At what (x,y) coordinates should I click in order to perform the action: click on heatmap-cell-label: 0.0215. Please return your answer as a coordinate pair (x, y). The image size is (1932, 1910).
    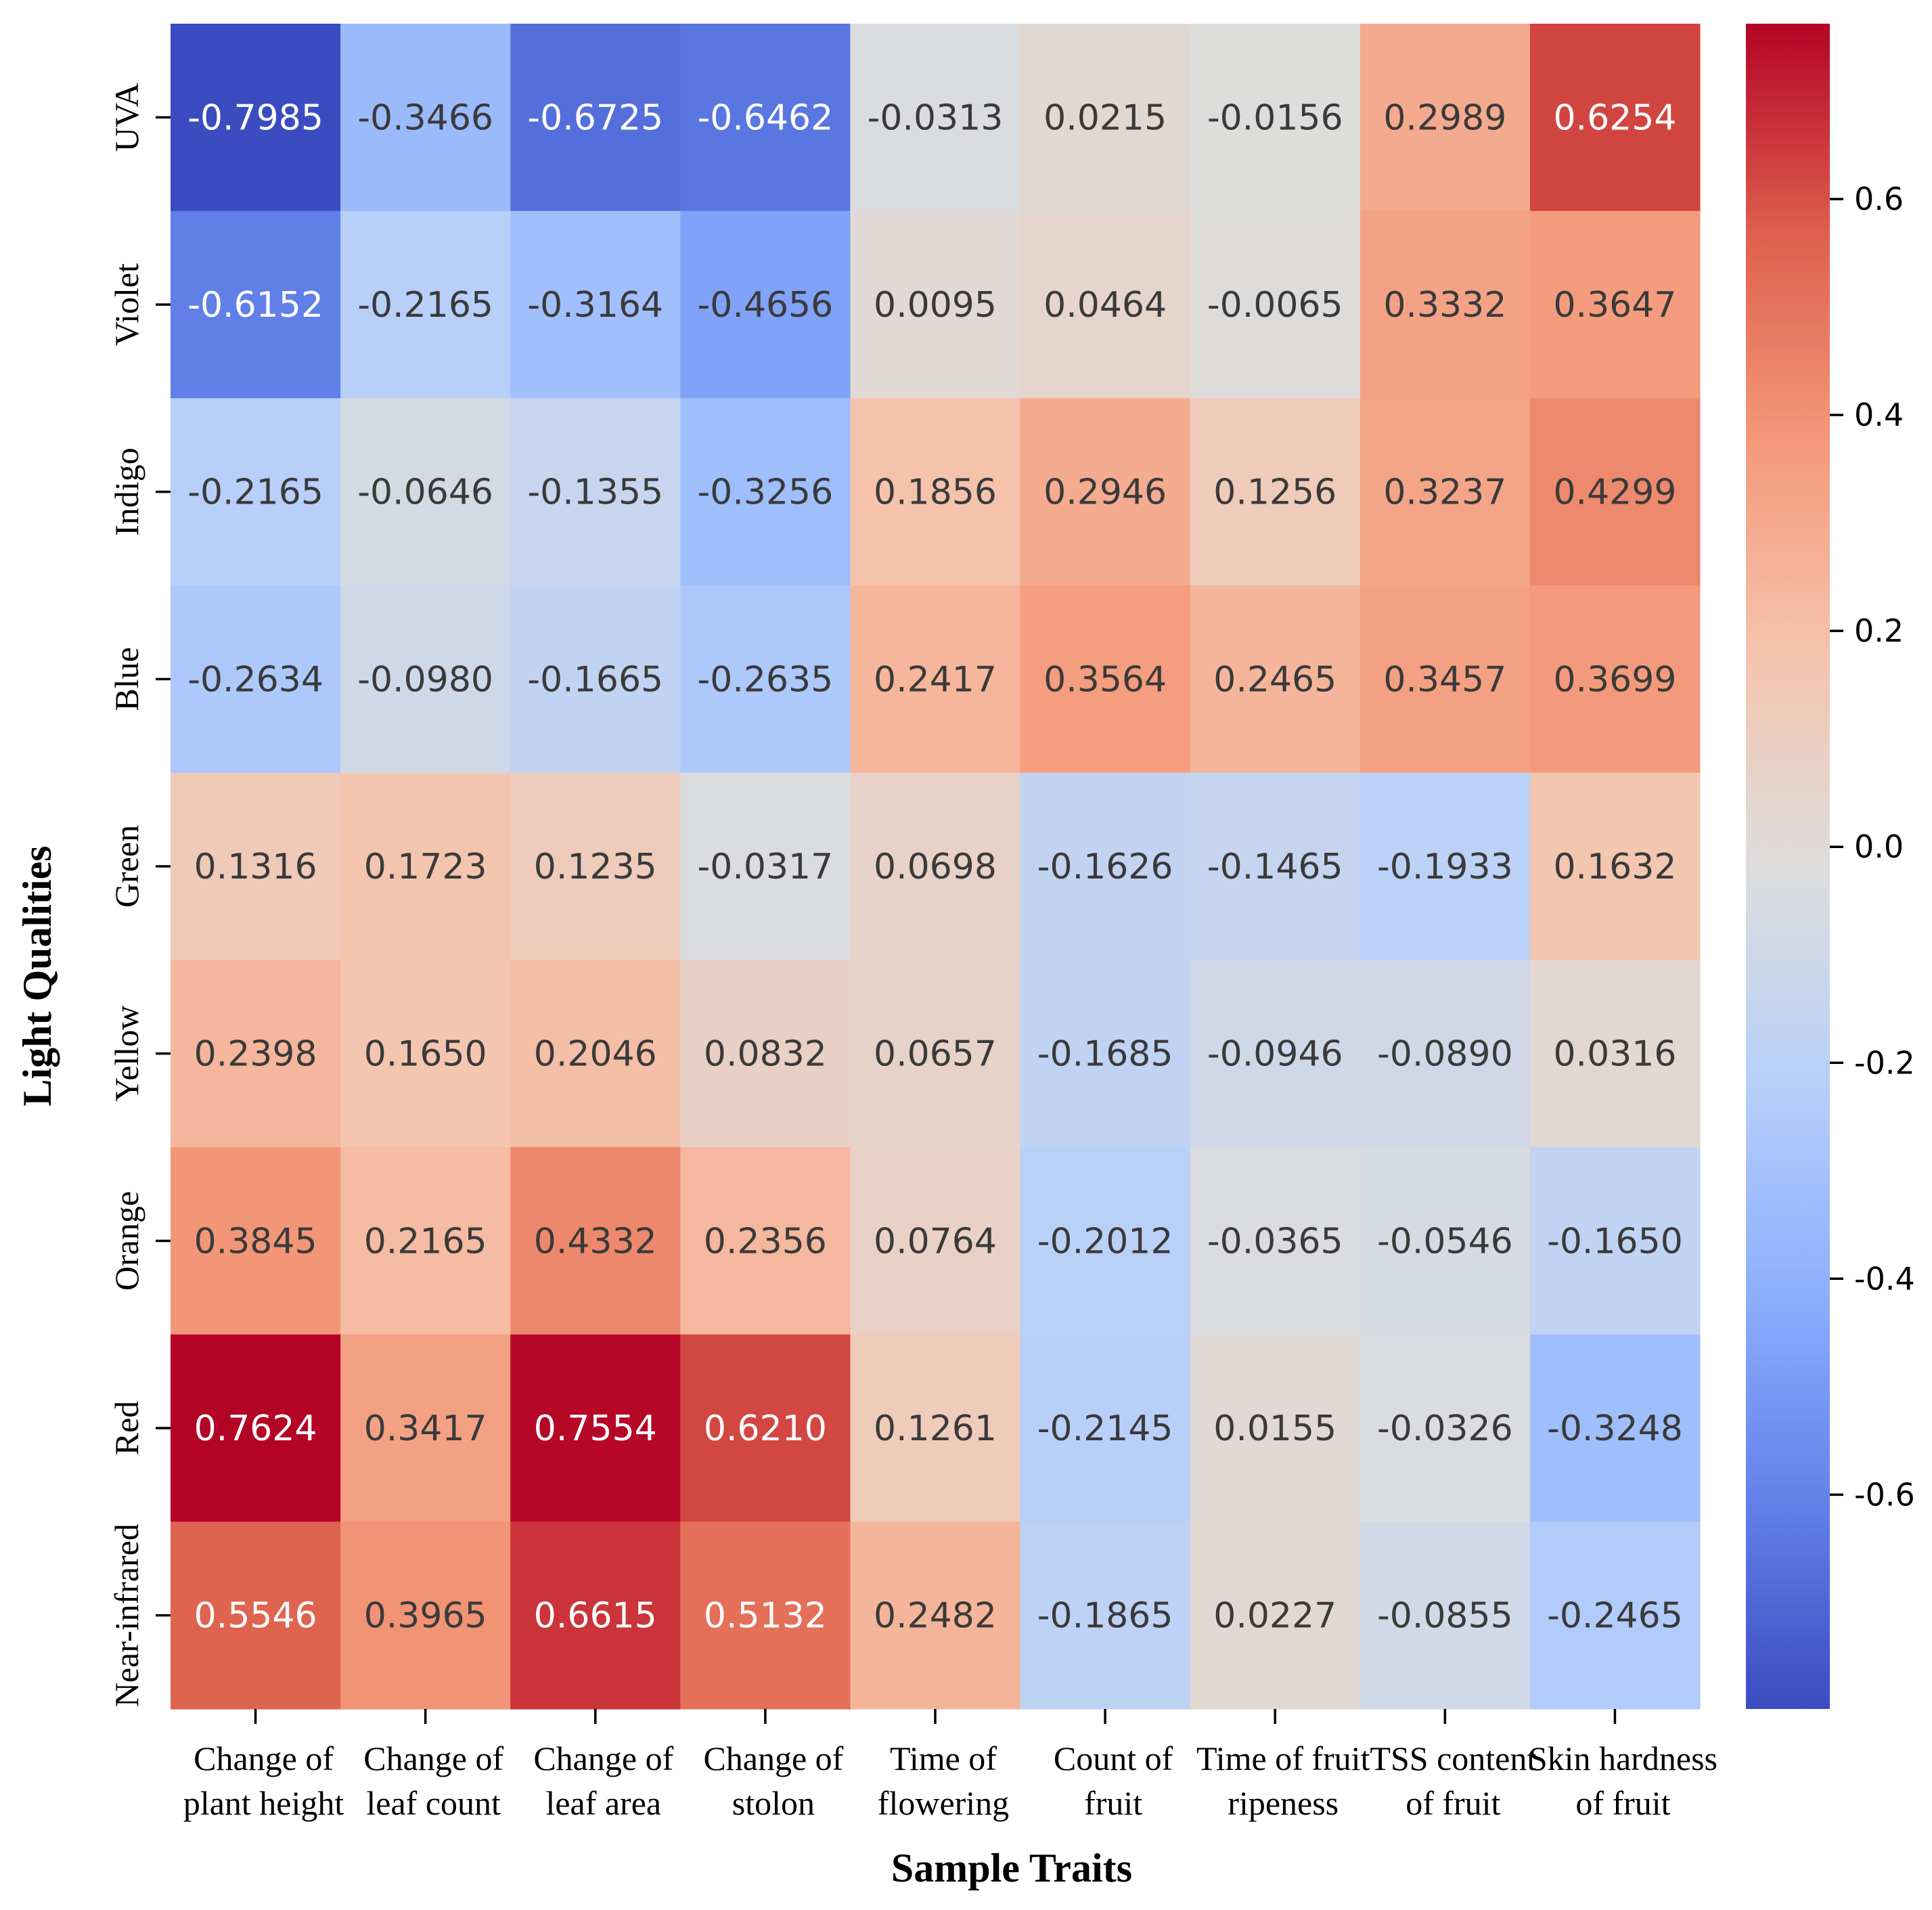
    Looking at the image, I should click on (1105, 117).